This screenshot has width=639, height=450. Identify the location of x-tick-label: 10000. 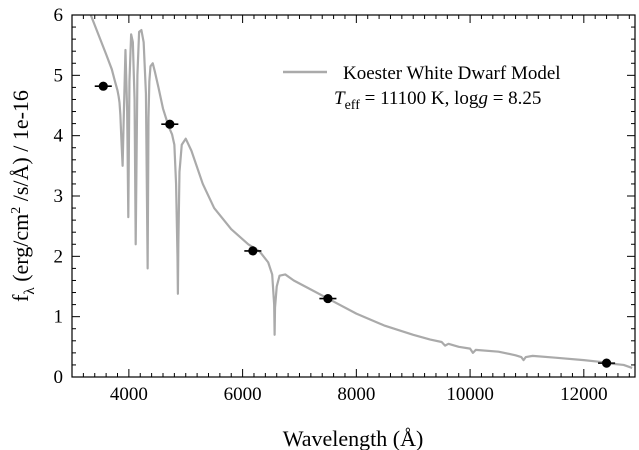
(470, 394).